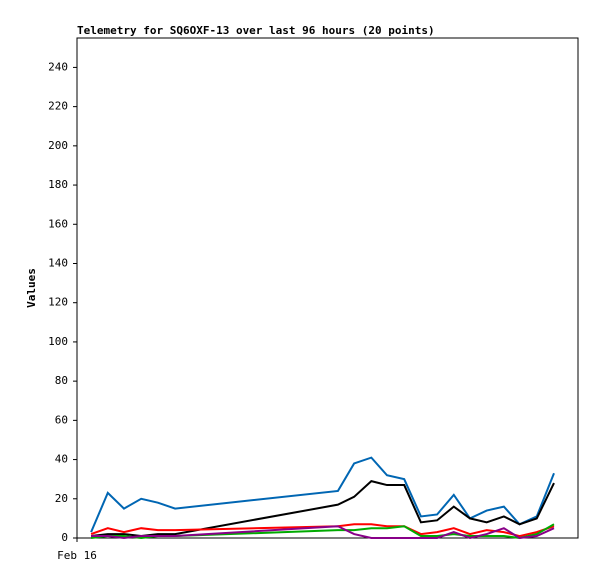  I want to click on y-tick-label: 20, so click(61, 498).